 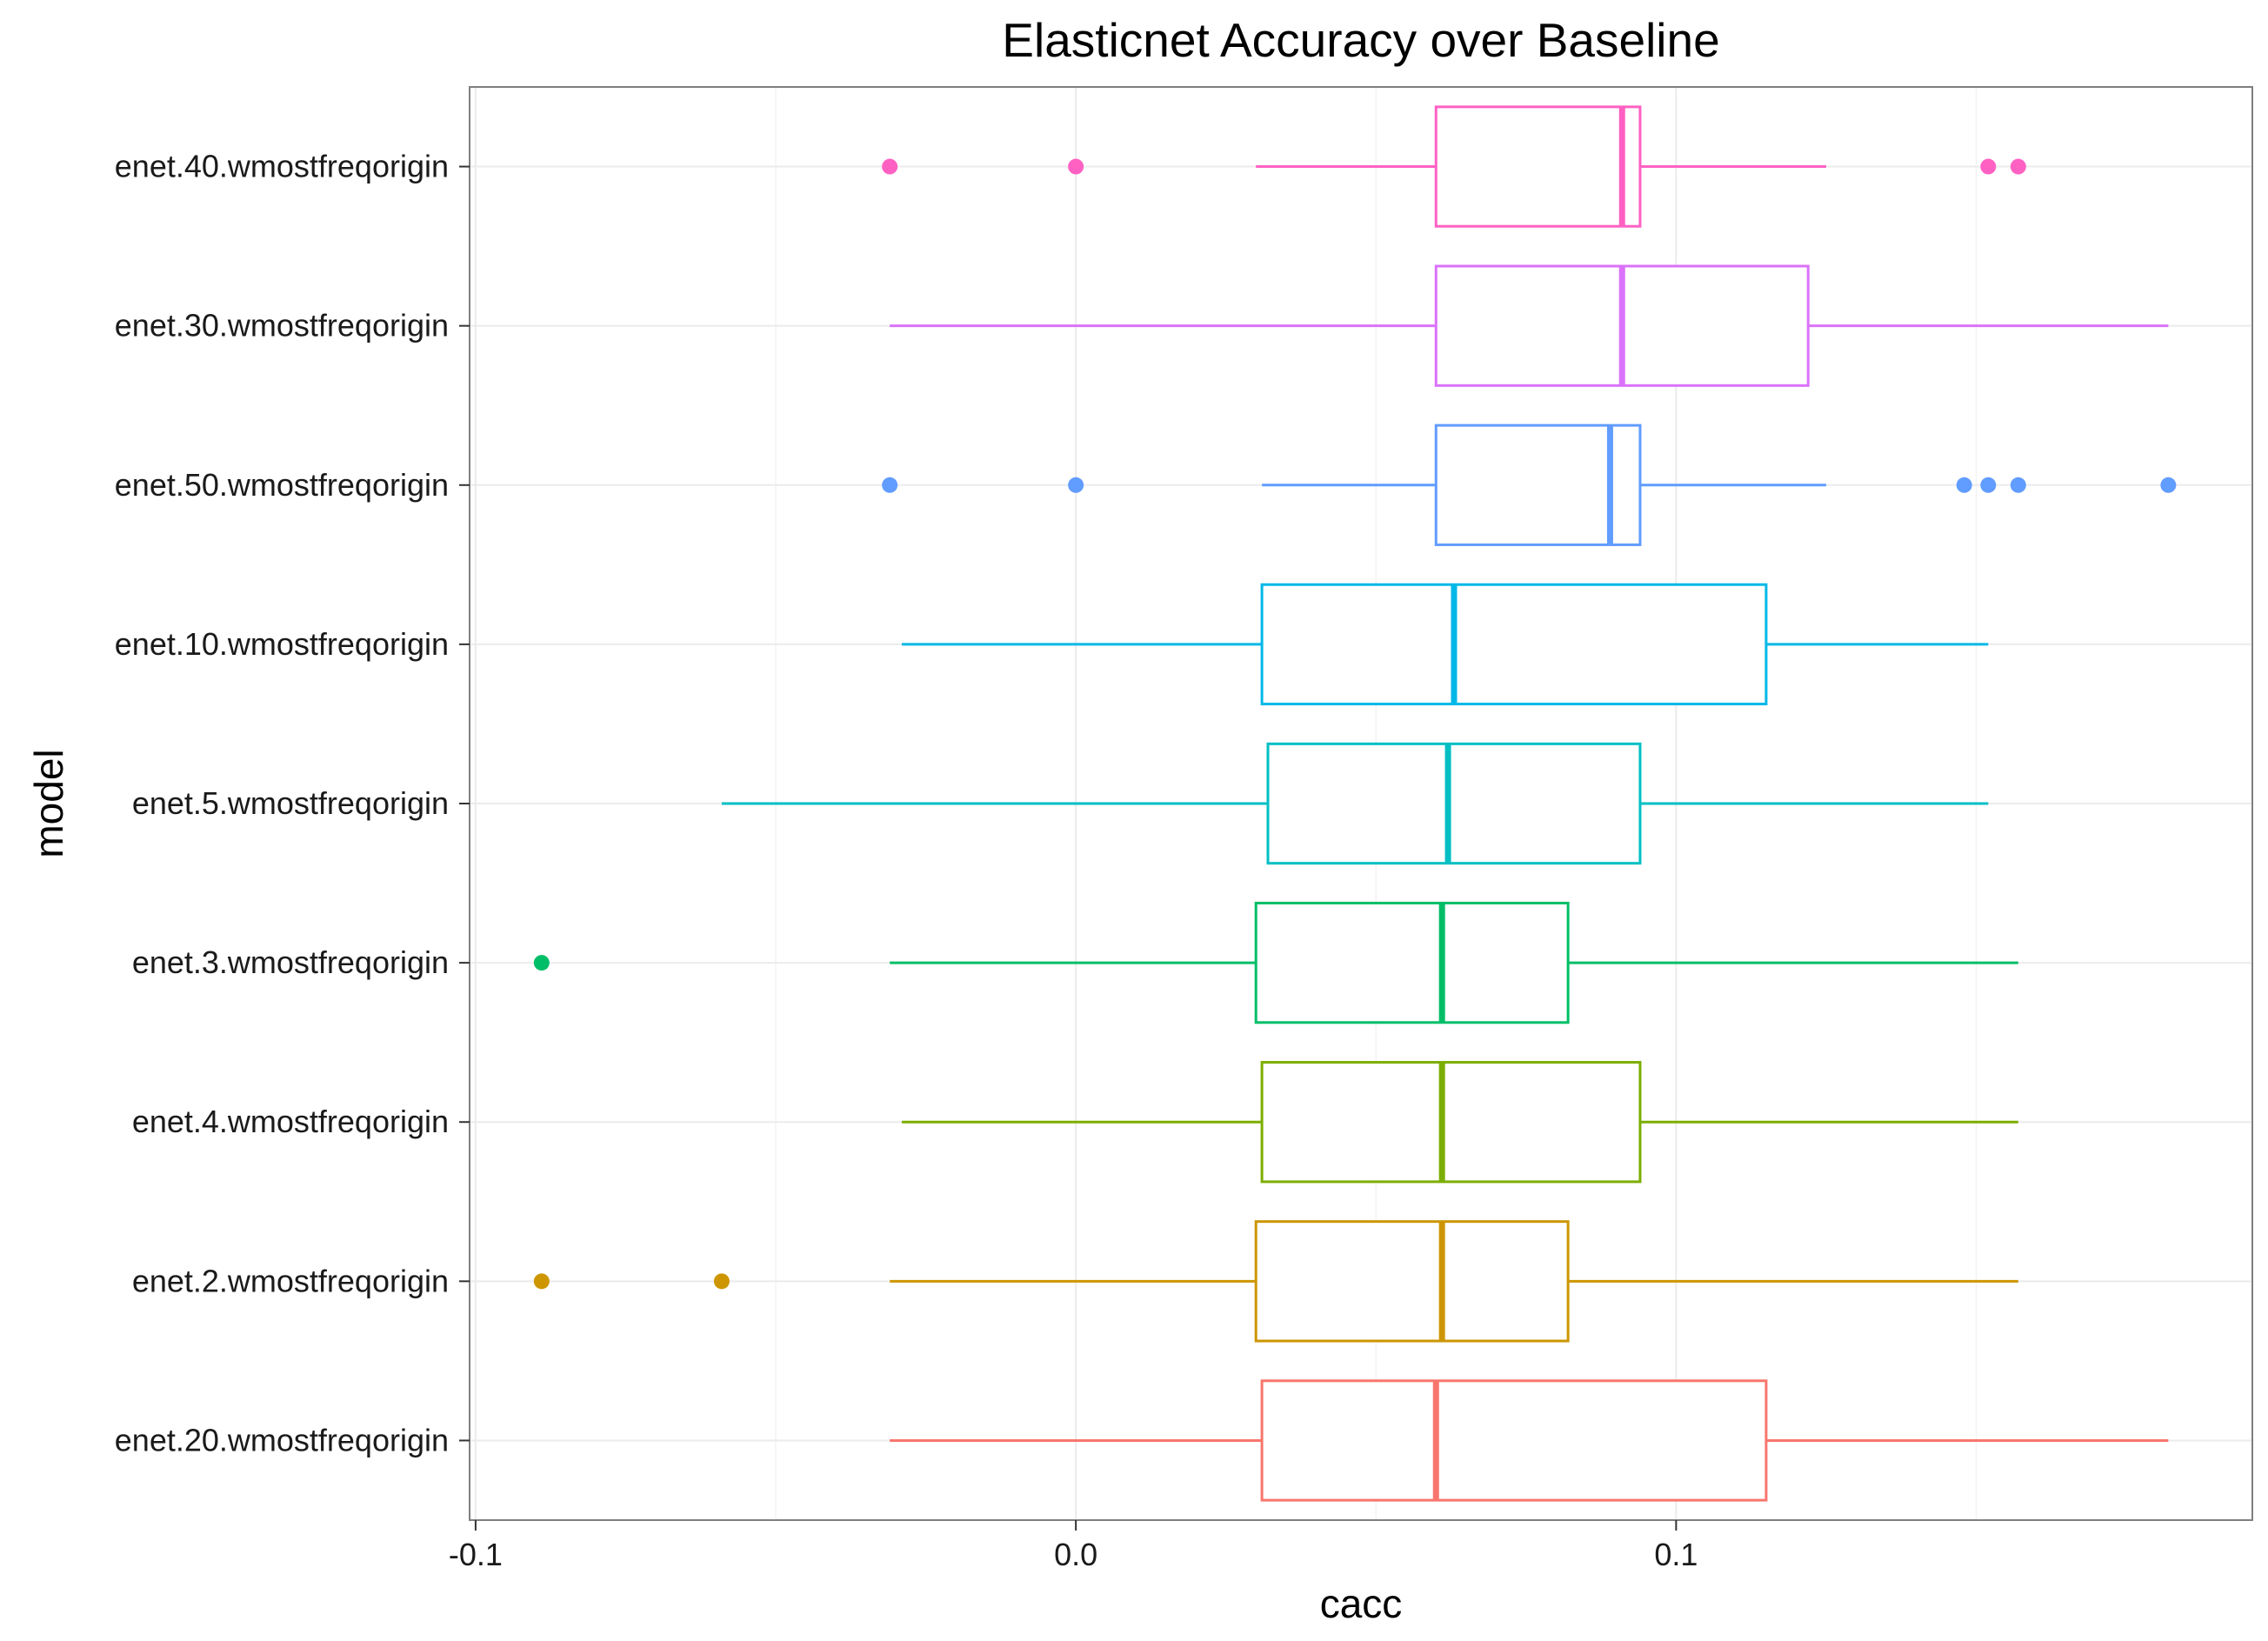 I want to click on y-tick-label: enet.3.wmostfreqorigin, so click(x=290, y=962).